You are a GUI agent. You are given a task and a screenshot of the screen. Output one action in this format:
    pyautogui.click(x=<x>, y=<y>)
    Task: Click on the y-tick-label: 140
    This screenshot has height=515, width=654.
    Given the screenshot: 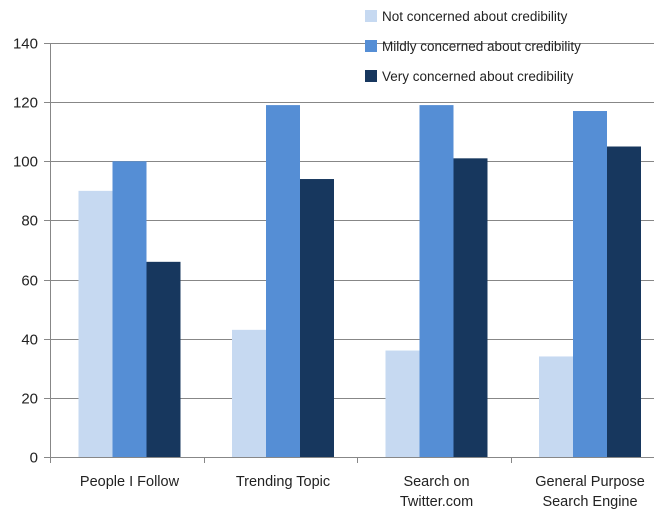 What is the action you would take?
    pyautogui.click(x=25, y=44)
    